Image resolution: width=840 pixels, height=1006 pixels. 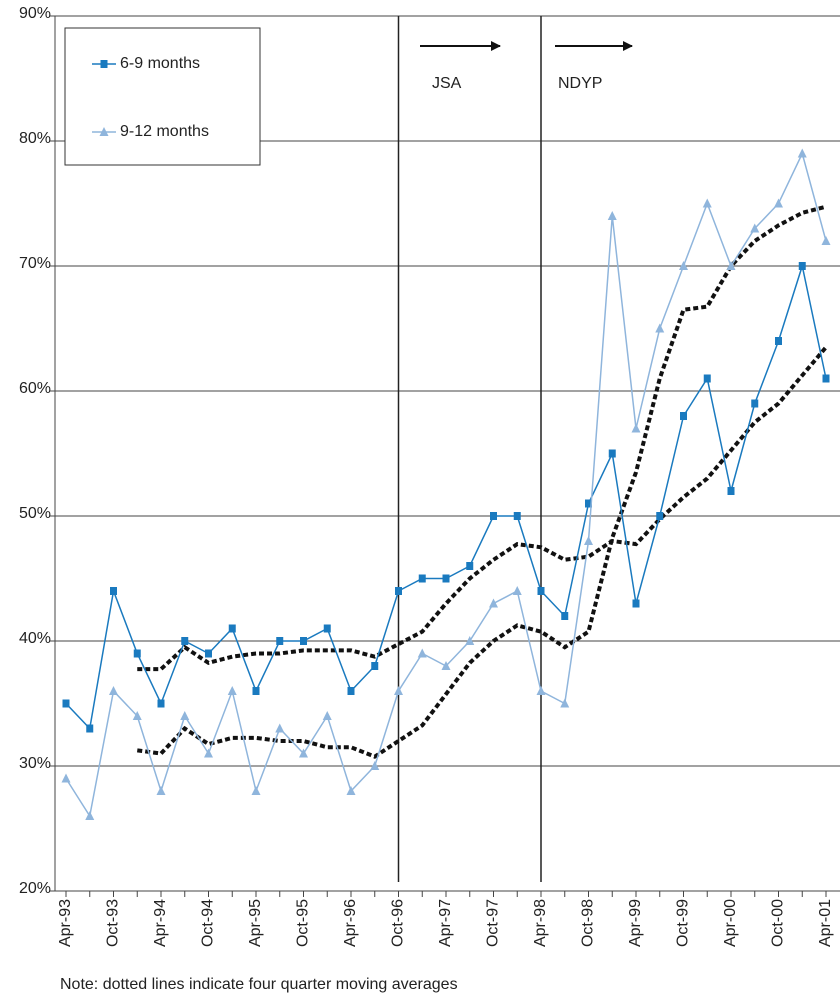 I want to click on y-tick-label: 90%, so click(x=35, y=13).